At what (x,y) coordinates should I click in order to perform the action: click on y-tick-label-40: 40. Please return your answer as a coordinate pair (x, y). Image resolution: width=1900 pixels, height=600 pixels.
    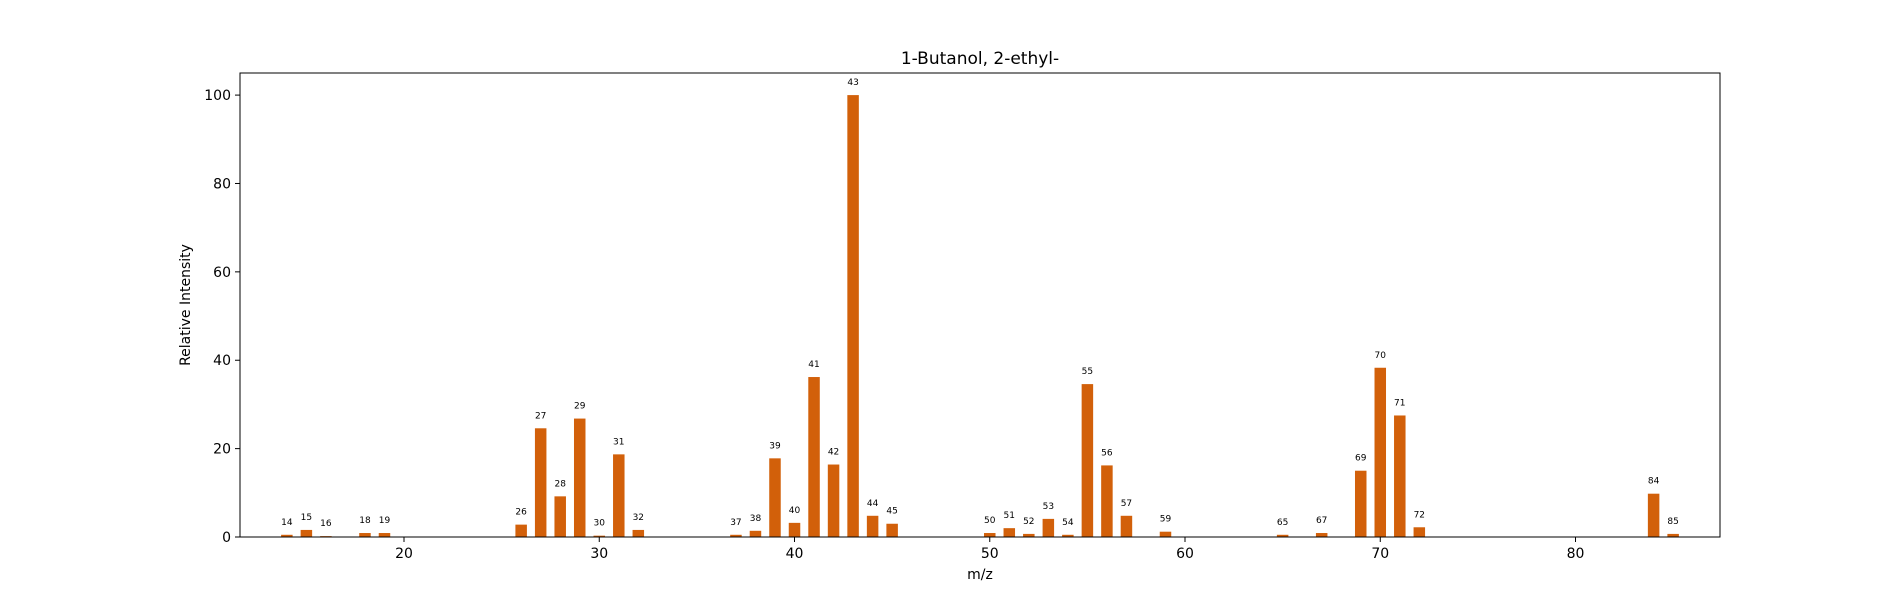
    Looking at the image, I should click on (222, 361).